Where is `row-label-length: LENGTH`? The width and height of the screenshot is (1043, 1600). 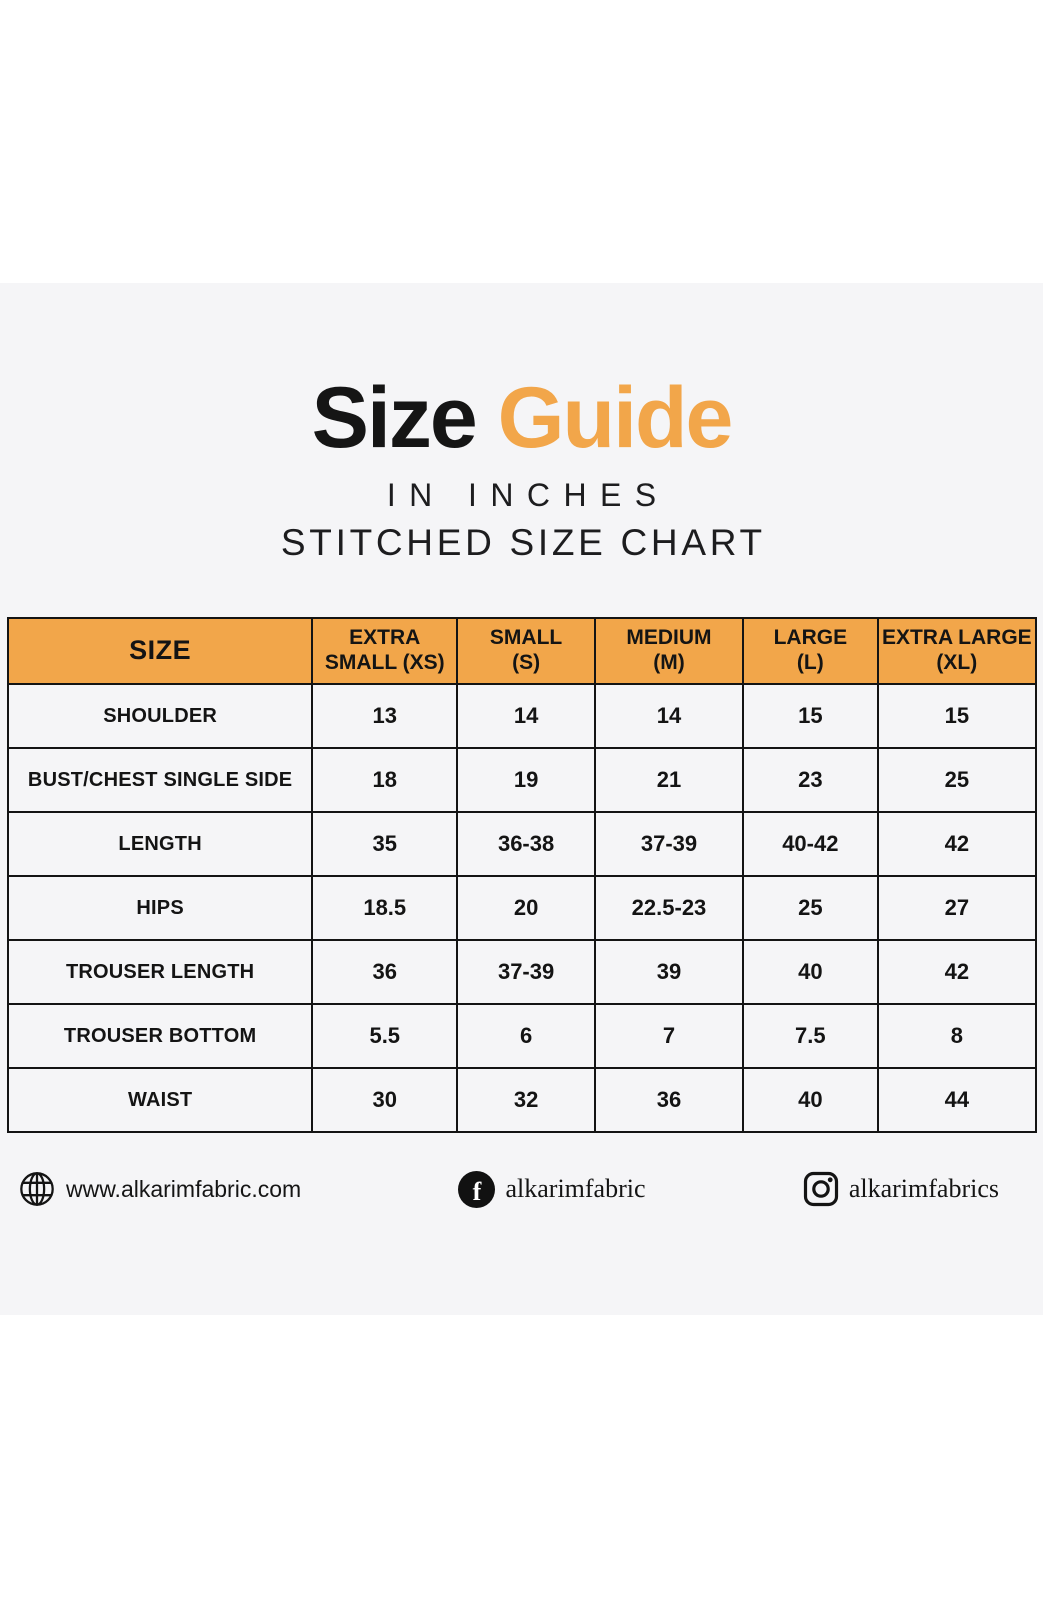 row-label-length: LENGTH is located at coordinates (160, 844).